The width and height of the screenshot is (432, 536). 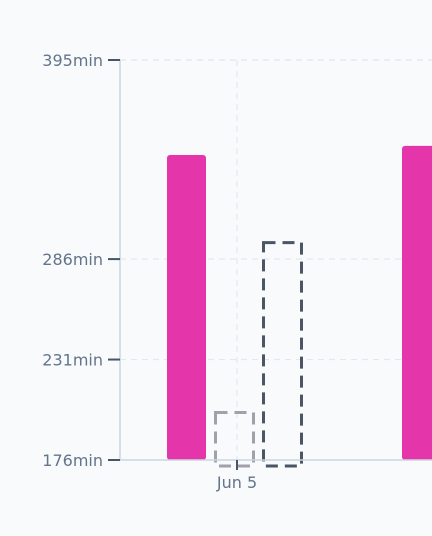 I want to click on y-tick-label: 395min, so click(x=72, y=60).